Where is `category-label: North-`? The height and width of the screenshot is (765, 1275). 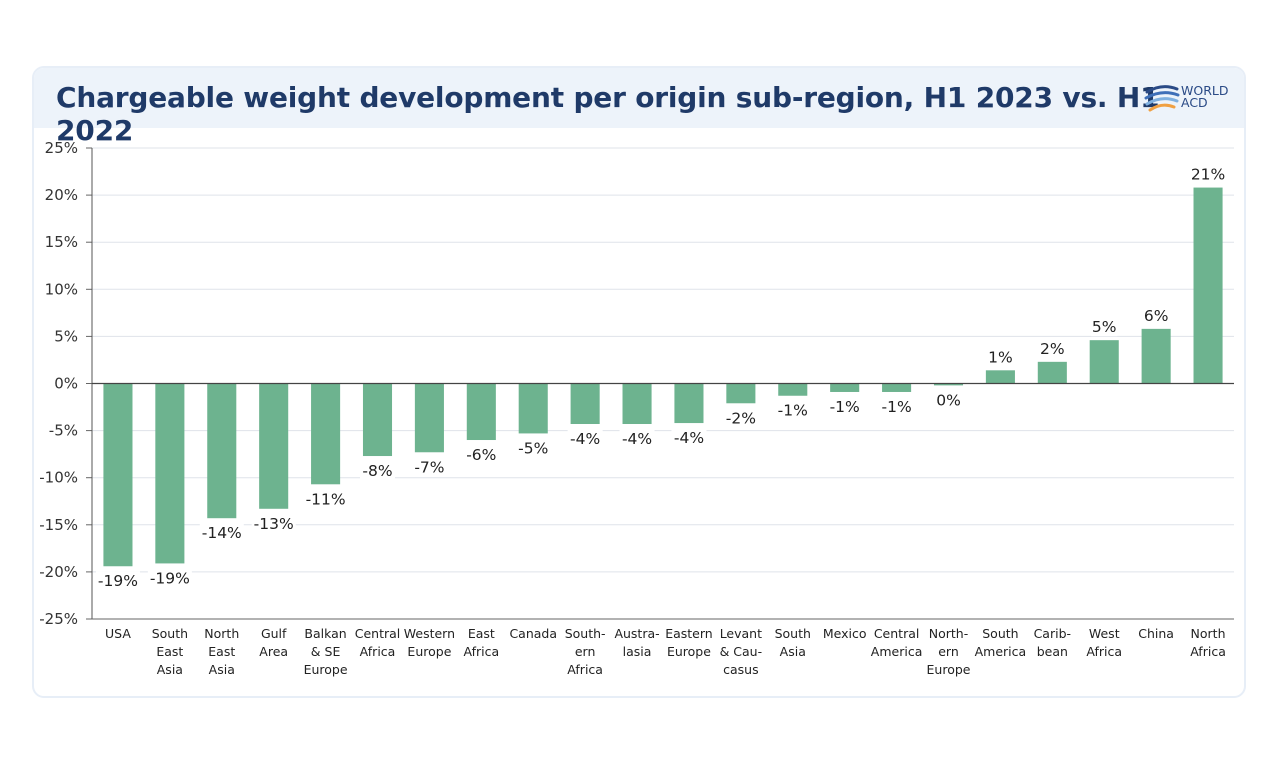 category-label: North- is located at coordinates (948, 633).